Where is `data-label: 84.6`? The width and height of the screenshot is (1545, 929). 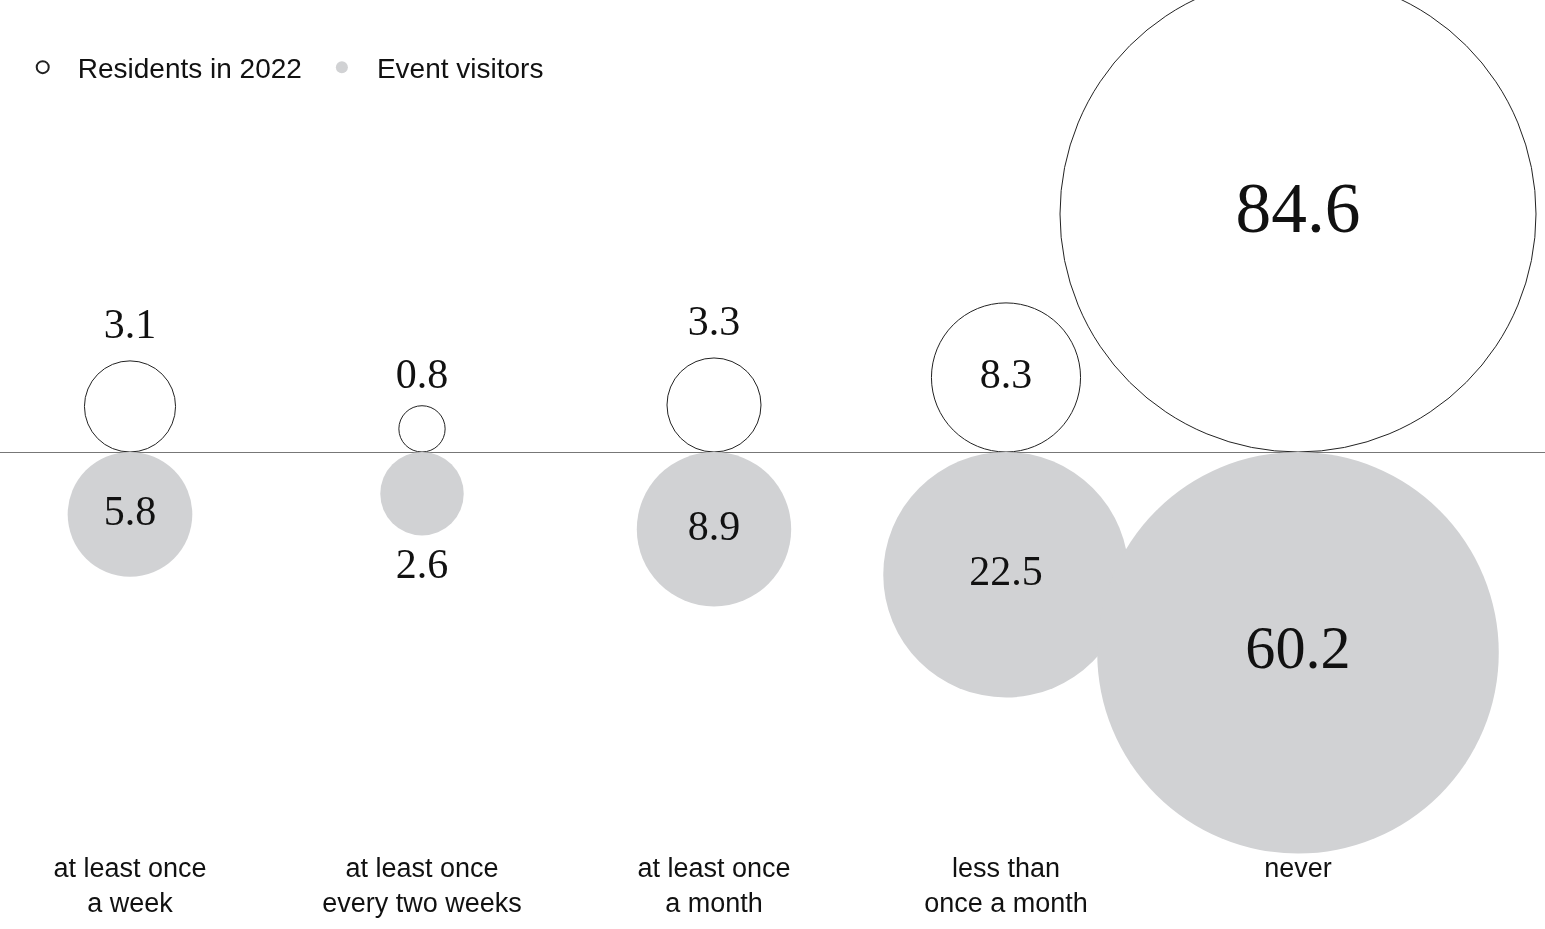
data-label: 84.6 is located at coordinates (1298, 207).